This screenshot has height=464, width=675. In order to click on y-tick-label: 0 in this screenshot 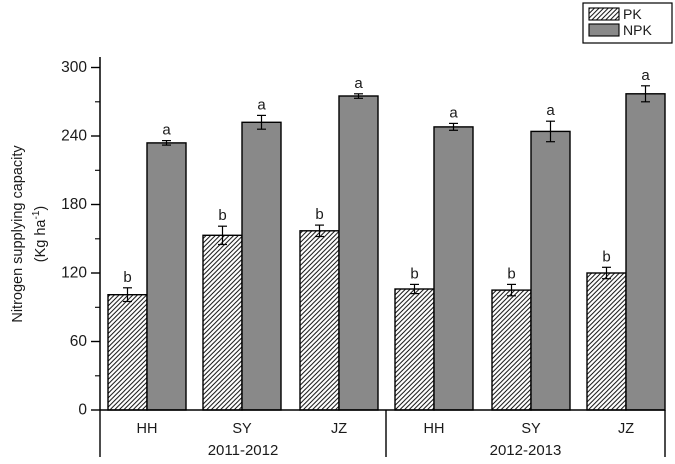, I will do `click(82, 410)`.